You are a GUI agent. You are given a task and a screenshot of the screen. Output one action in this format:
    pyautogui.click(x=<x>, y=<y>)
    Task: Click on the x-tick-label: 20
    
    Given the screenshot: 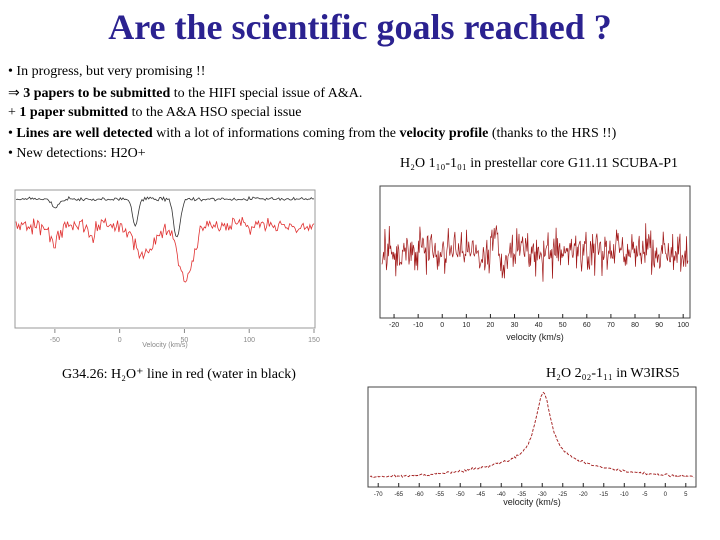 What is the action you would take?
    pyautogui.click(x=491, y=325)
    